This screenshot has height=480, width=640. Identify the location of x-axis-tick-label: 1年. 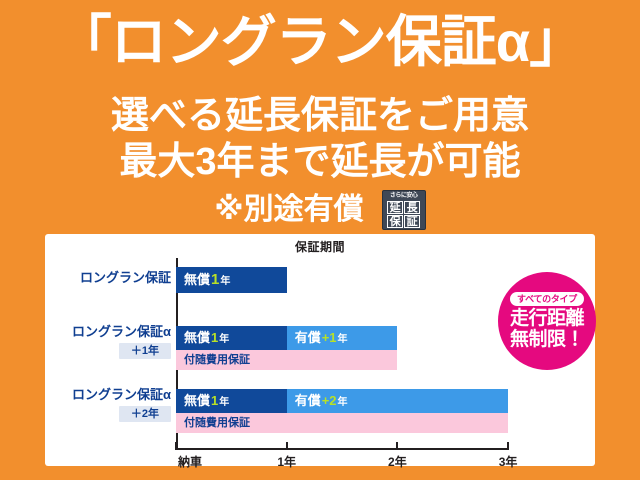
(287, 462).